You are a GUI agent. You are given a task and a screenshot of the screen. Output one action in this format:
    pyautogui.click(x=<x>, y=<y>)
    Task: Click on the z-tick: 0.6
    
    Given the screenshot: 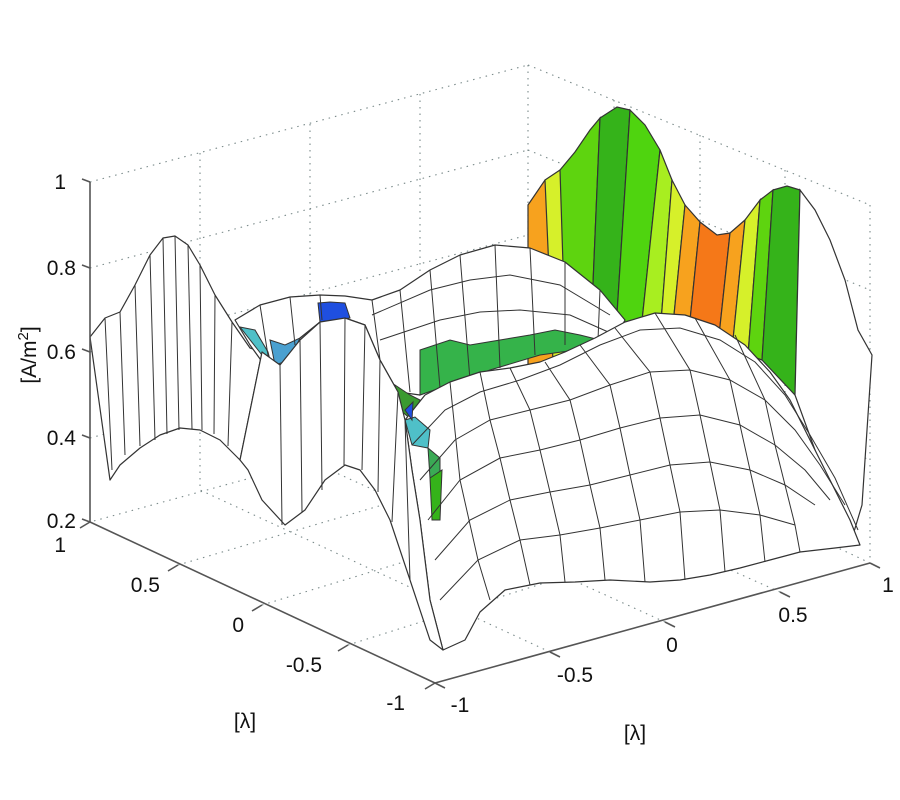 What is the action you would take?
    pyautogui.click(x=61, y=352)
    